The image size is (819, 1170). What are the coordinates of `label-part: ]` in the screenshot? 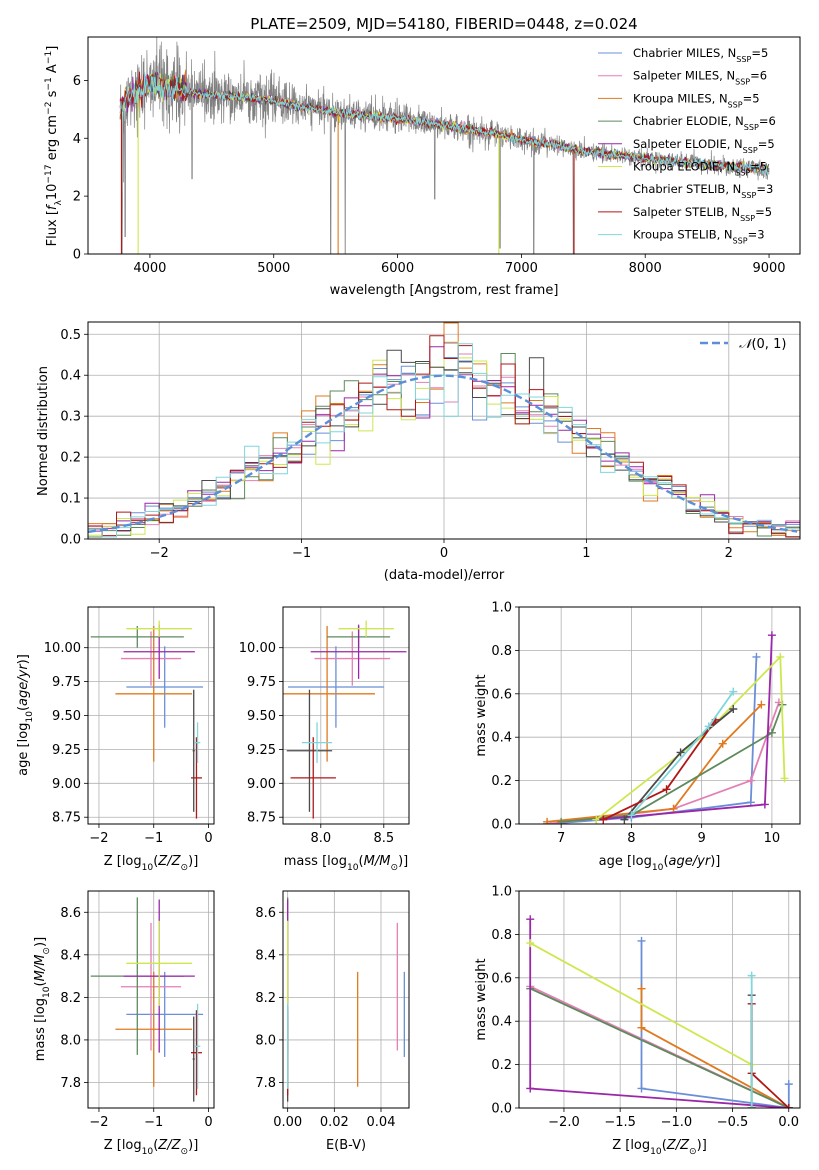 It's located at (52, 48).